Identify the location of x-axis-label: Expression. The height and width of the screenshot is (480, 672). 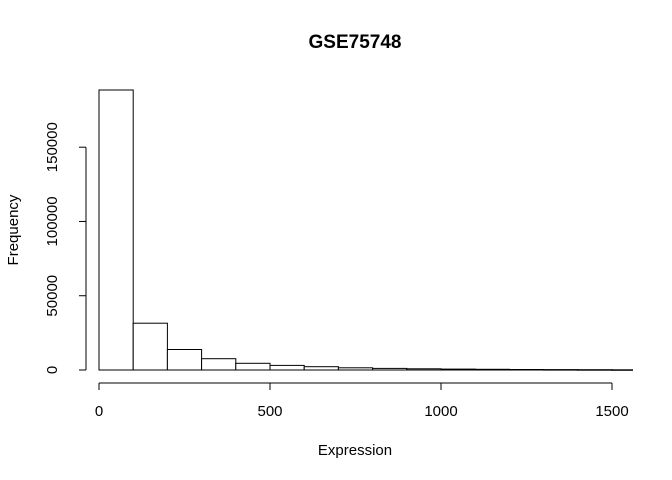
(355, 450).